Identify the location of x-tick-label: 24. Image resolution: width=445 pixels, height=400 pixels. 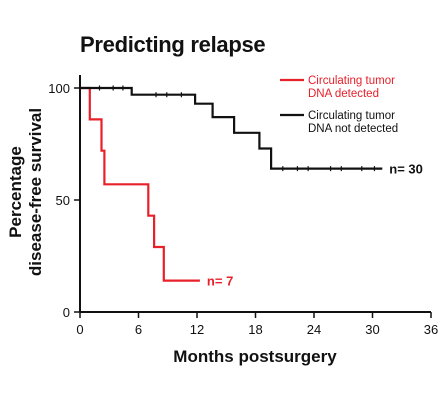
(314, 329).